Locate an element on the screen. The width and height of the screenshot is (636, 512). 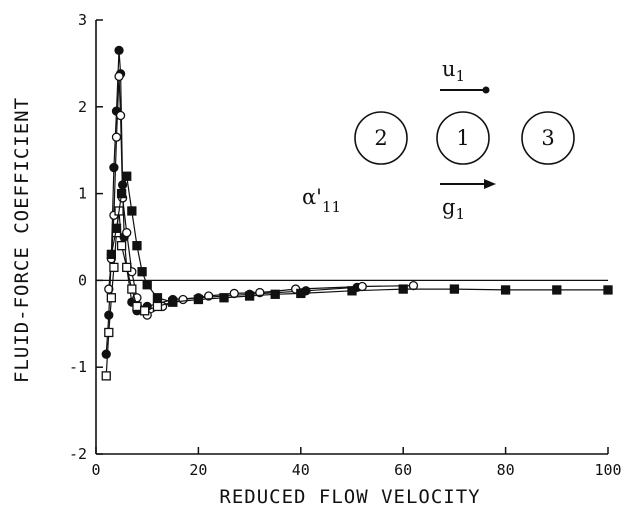
x-tick-label: 100 is located at coordinates (607, 470).